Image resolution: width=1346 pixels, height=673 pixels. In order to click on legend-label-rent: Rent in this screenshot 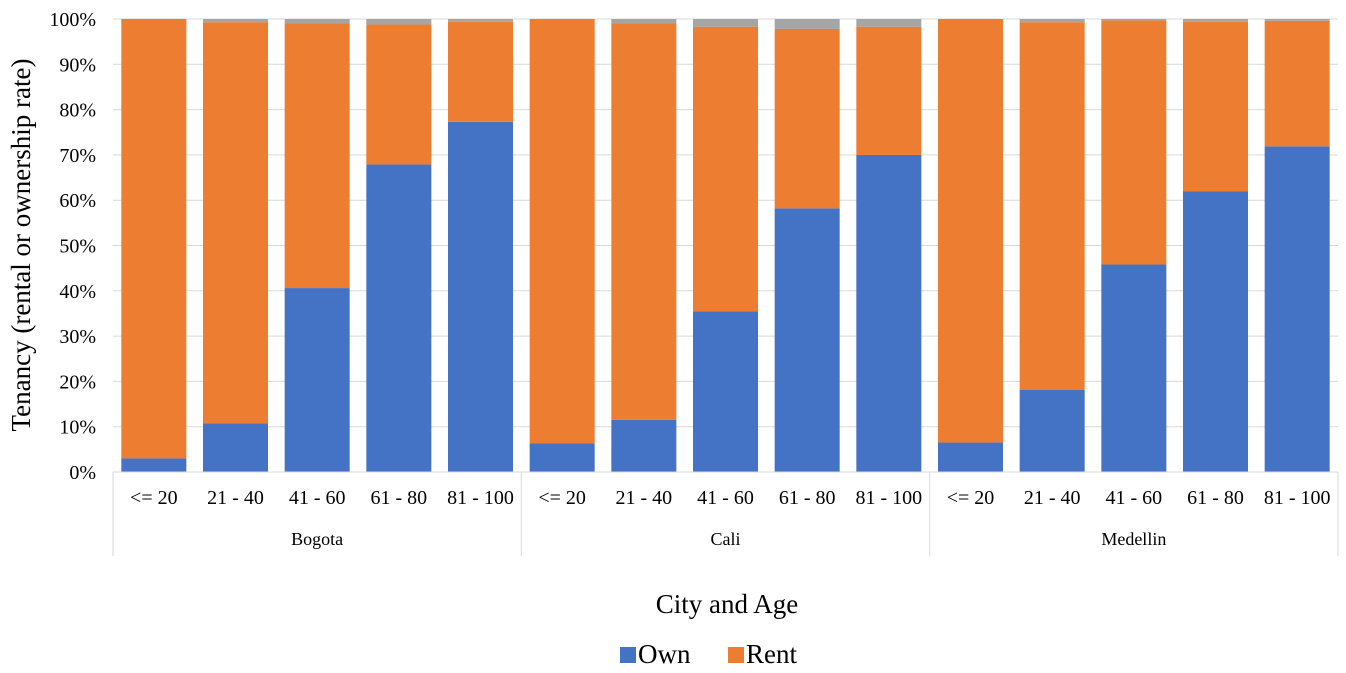, I will do `click(771, 654)`.